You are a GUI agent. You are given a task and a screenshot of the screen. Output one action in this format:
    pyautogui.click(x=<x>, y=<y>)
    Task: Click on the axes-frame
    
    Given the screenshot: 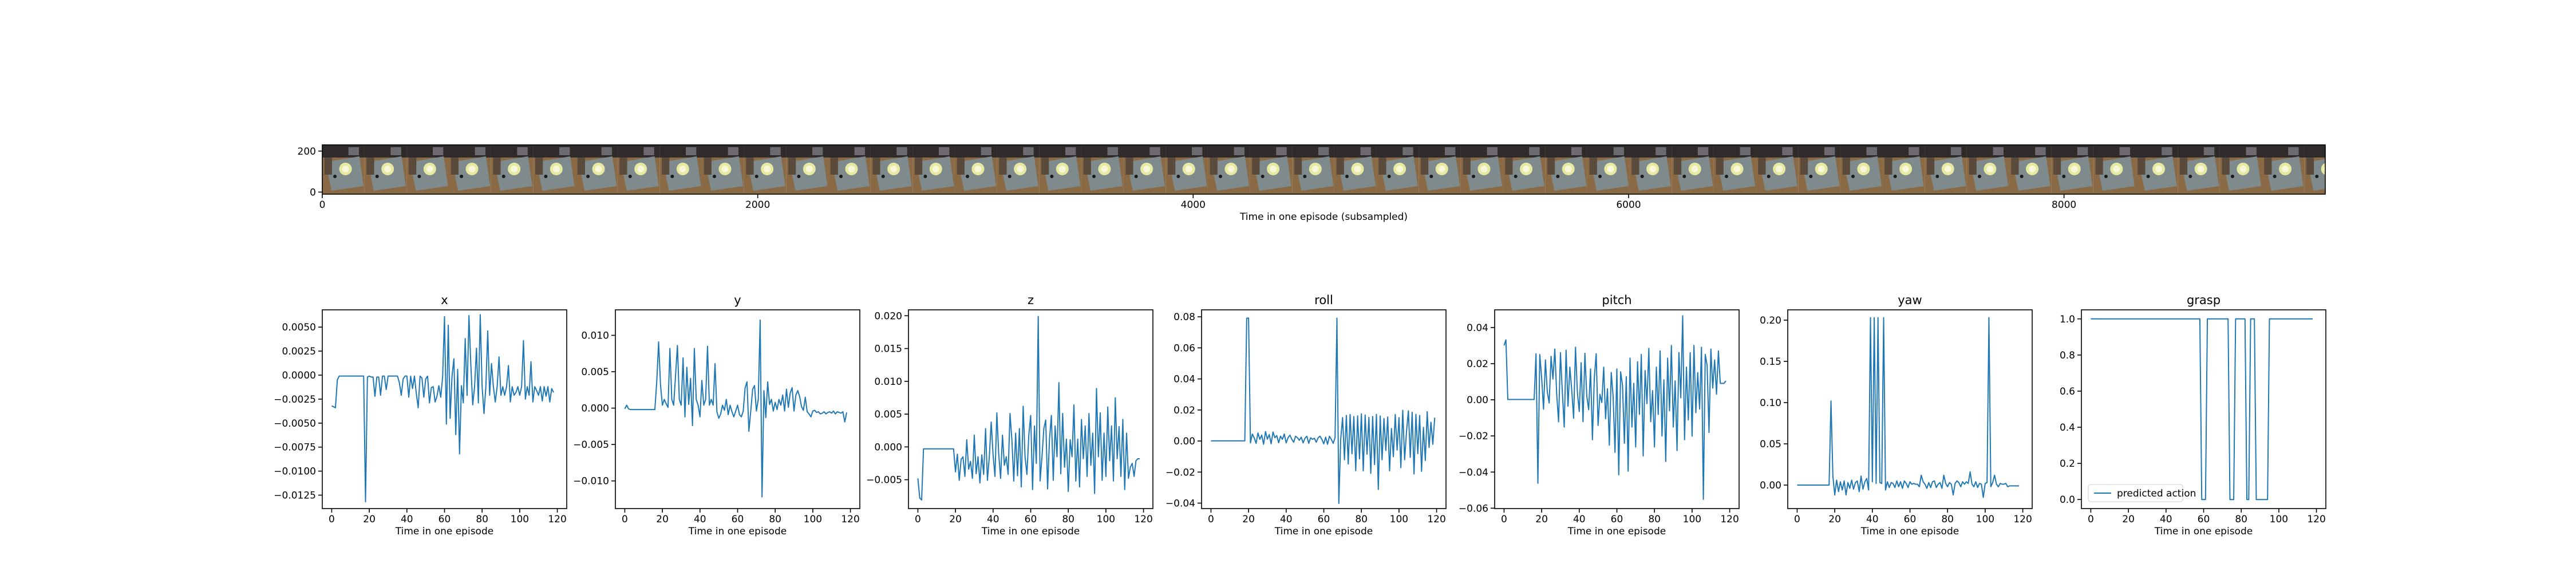 What is the action you would take?
    pyautogui.click(x=1324, y=409)
    